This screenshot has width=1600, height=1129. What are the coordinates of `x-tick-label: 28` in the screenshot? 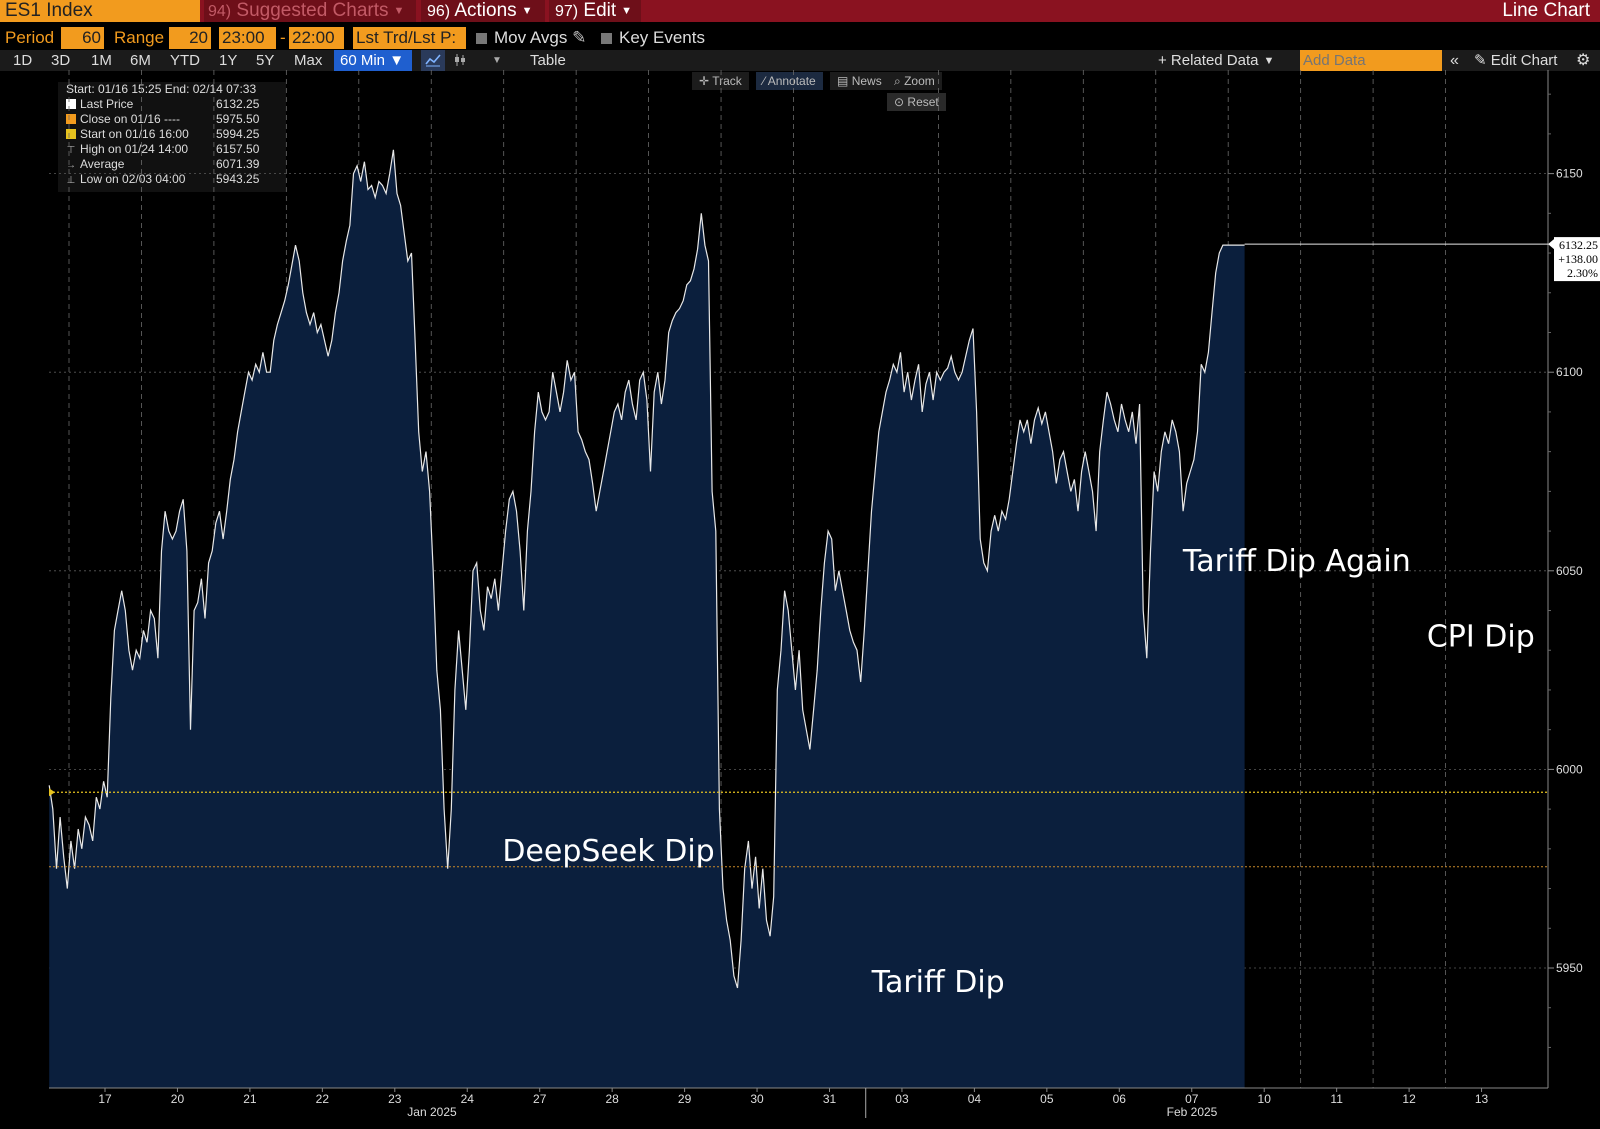 It's located at (612, 1099).